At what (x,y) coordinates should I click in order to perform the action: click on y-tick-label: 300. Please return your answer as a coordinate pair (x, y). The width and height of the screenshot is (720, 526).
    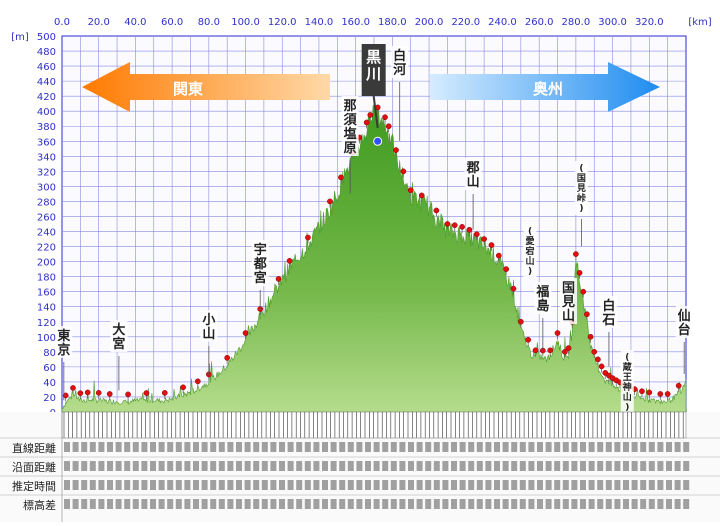
    Looking at the image, I should click on (46, 187).